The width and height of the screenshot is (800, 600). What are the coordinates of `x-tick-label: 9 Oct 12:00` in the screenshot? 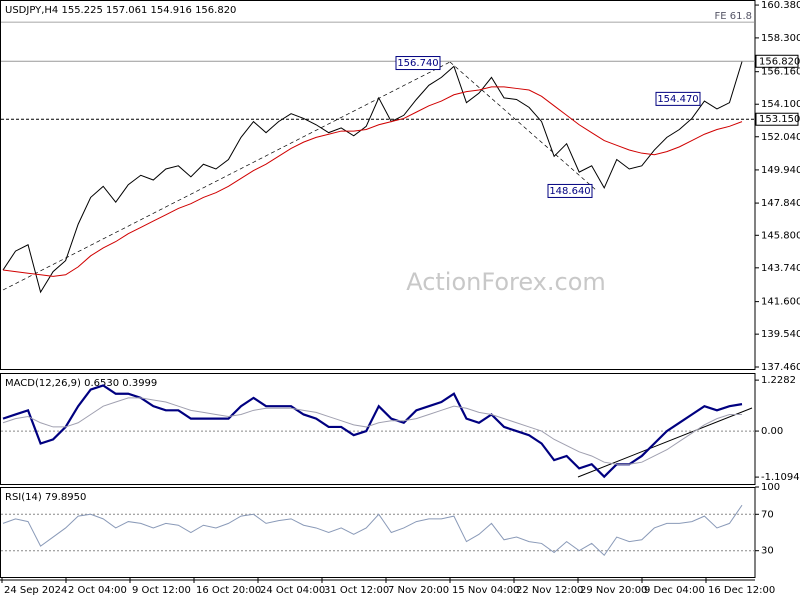 It's located at (161, 590).